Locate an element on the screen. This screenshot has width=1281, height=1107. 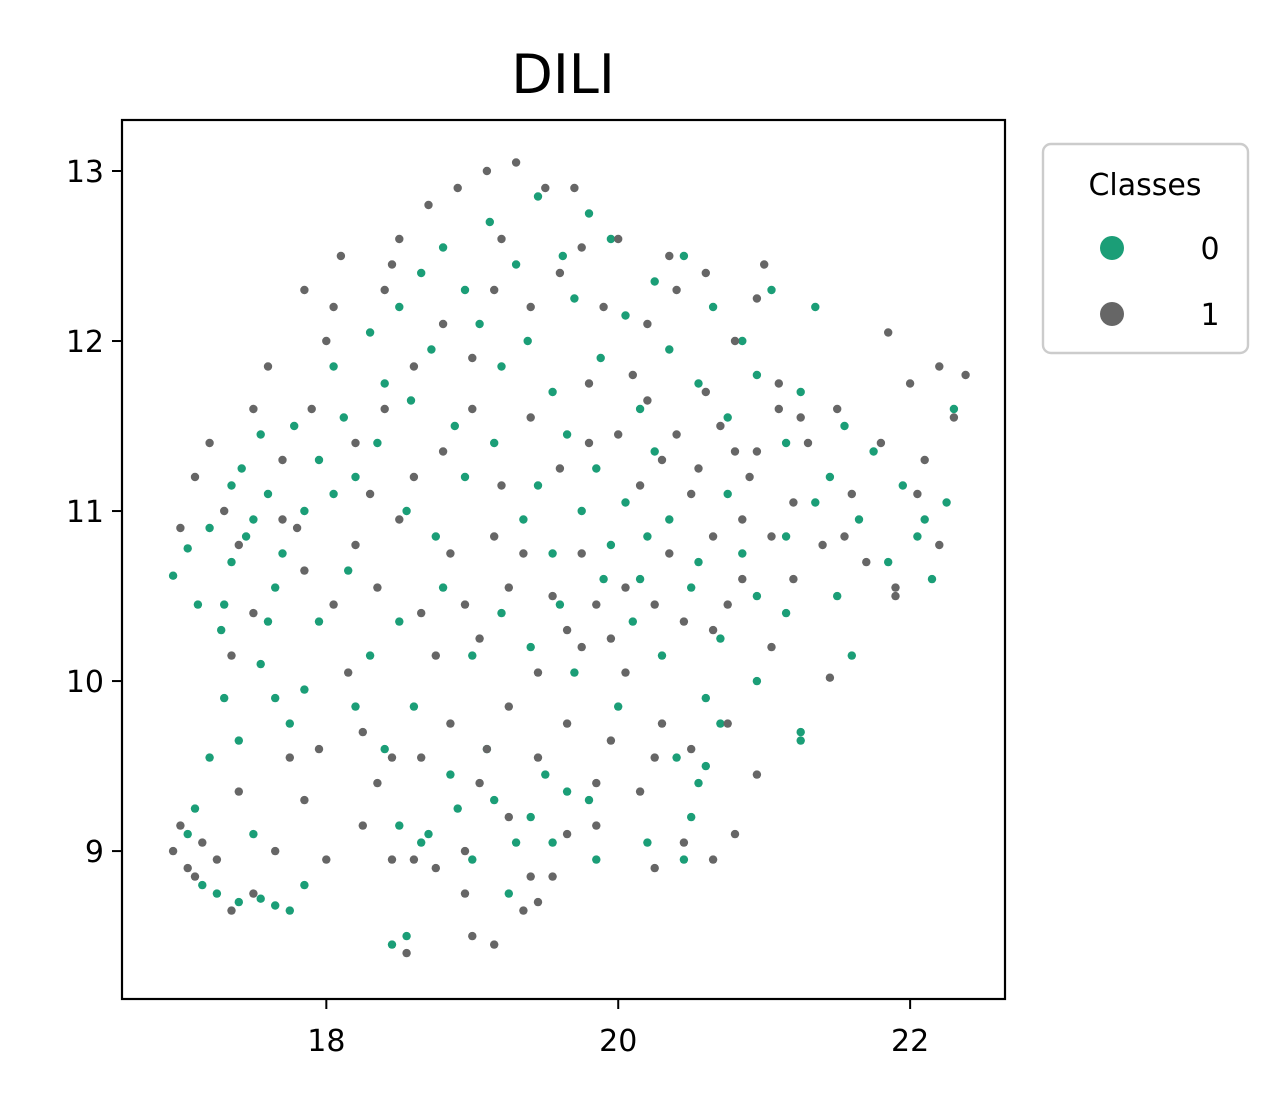
y-tick-label: 12 is located at coordinates (85, 342).